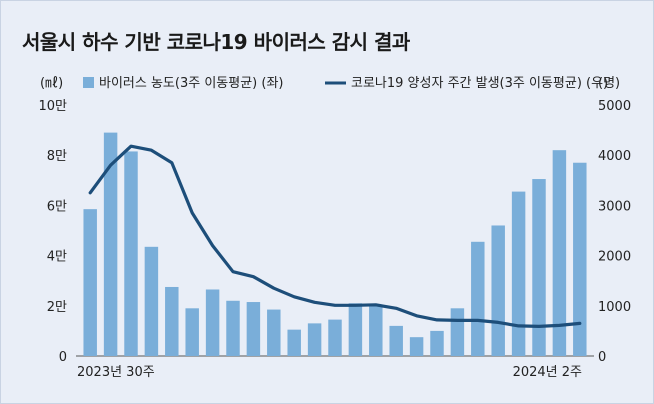 This screenshot has height=404, width=654. I want to click on y-left-tick-label: 6만, so click(57, 206).